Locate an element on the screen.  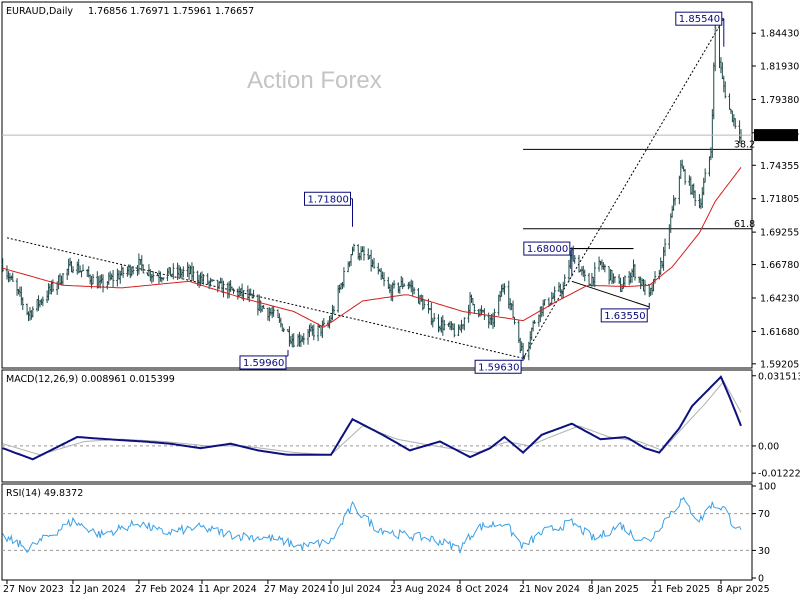
date-tick-label: 23 Aug 2024 is located at coordinates (420, 589).